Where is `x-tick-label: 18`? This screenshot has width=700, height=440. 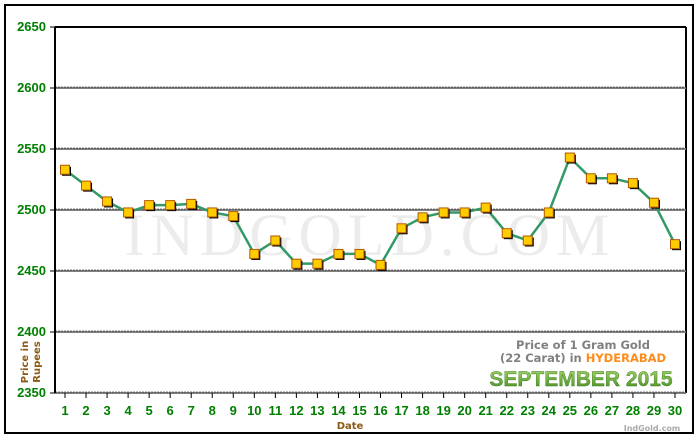 x-tick-label: 18 is located at coordinates (422, 410).